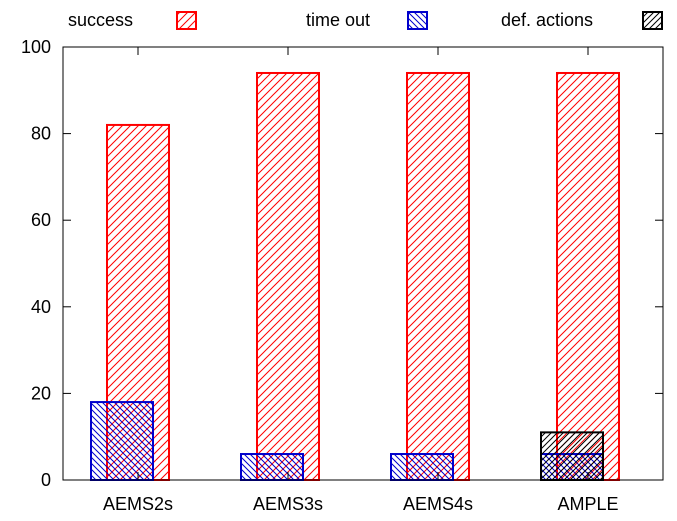  I want to click on legend-label: time out, so click(338, 20).